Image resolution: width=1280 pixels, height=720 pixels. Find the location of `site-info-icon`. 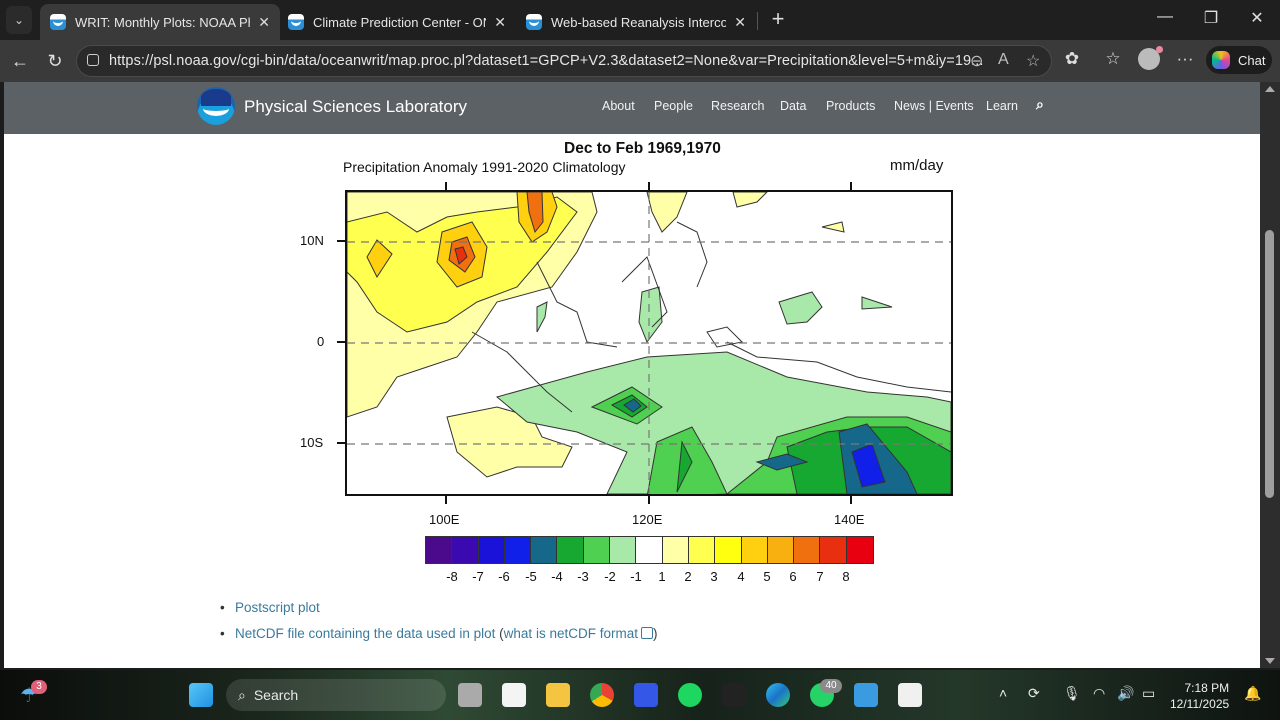

site-info-icon is located at coordinates (93, 60).